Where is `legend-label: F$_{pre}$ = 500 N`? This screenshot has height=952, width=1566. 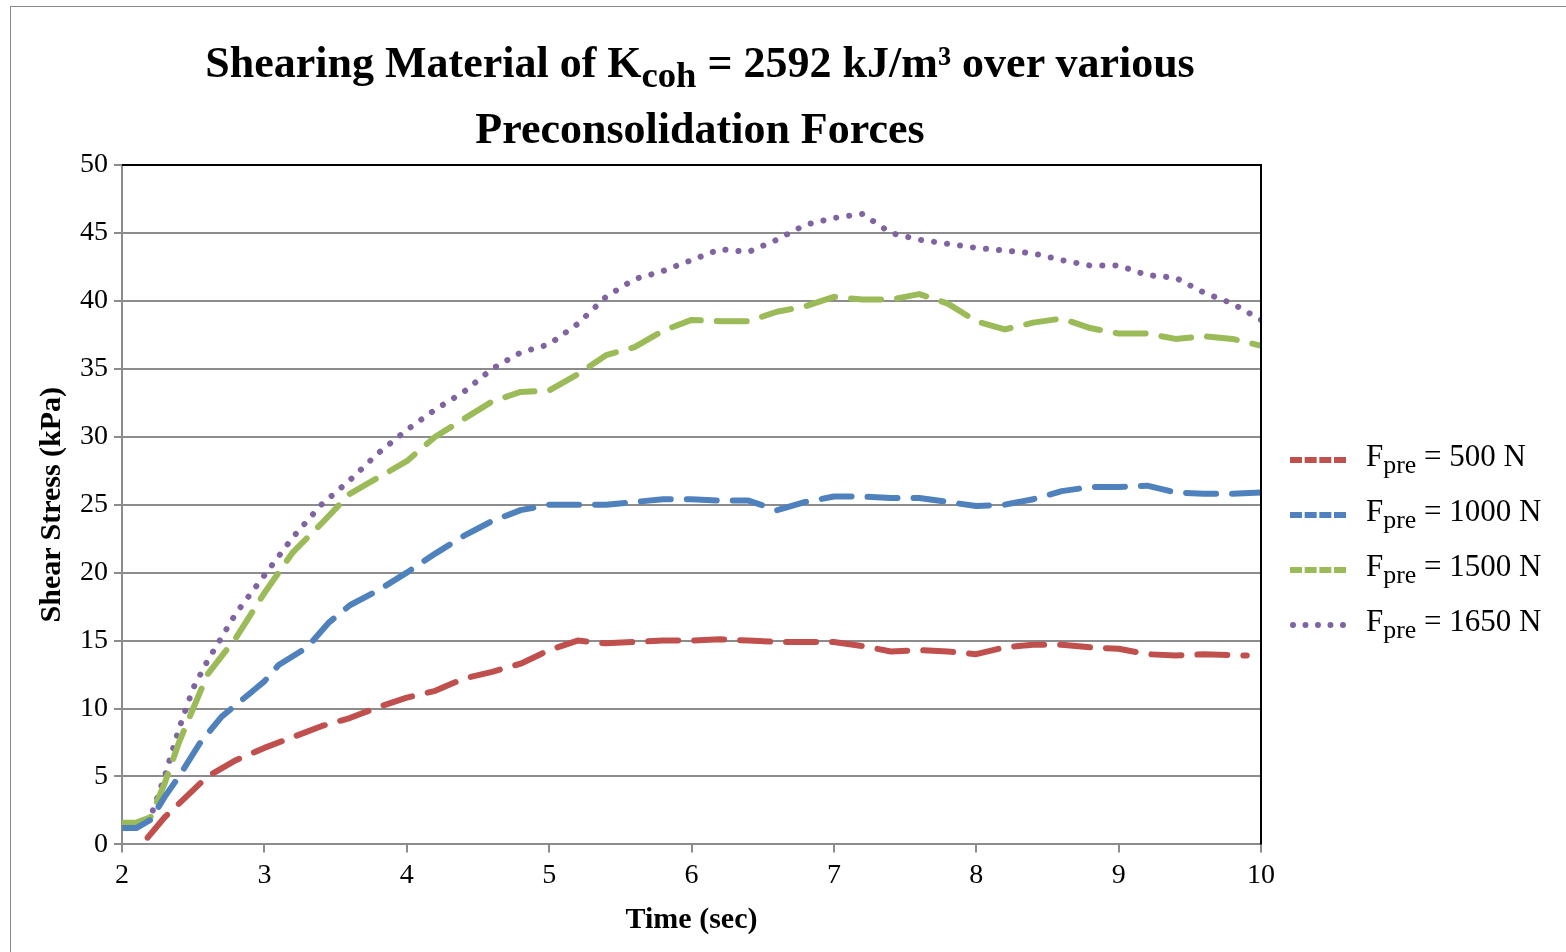 legend-label: F$_{pre}$ = 500 N is located at coordinates (1446, 459).